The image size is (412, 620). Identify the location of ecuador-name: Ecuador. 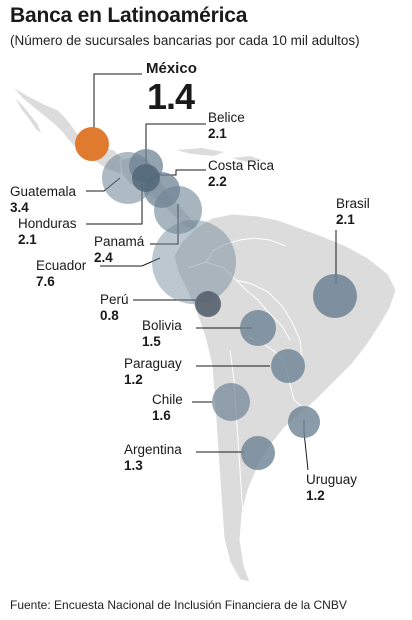
(61, 265).